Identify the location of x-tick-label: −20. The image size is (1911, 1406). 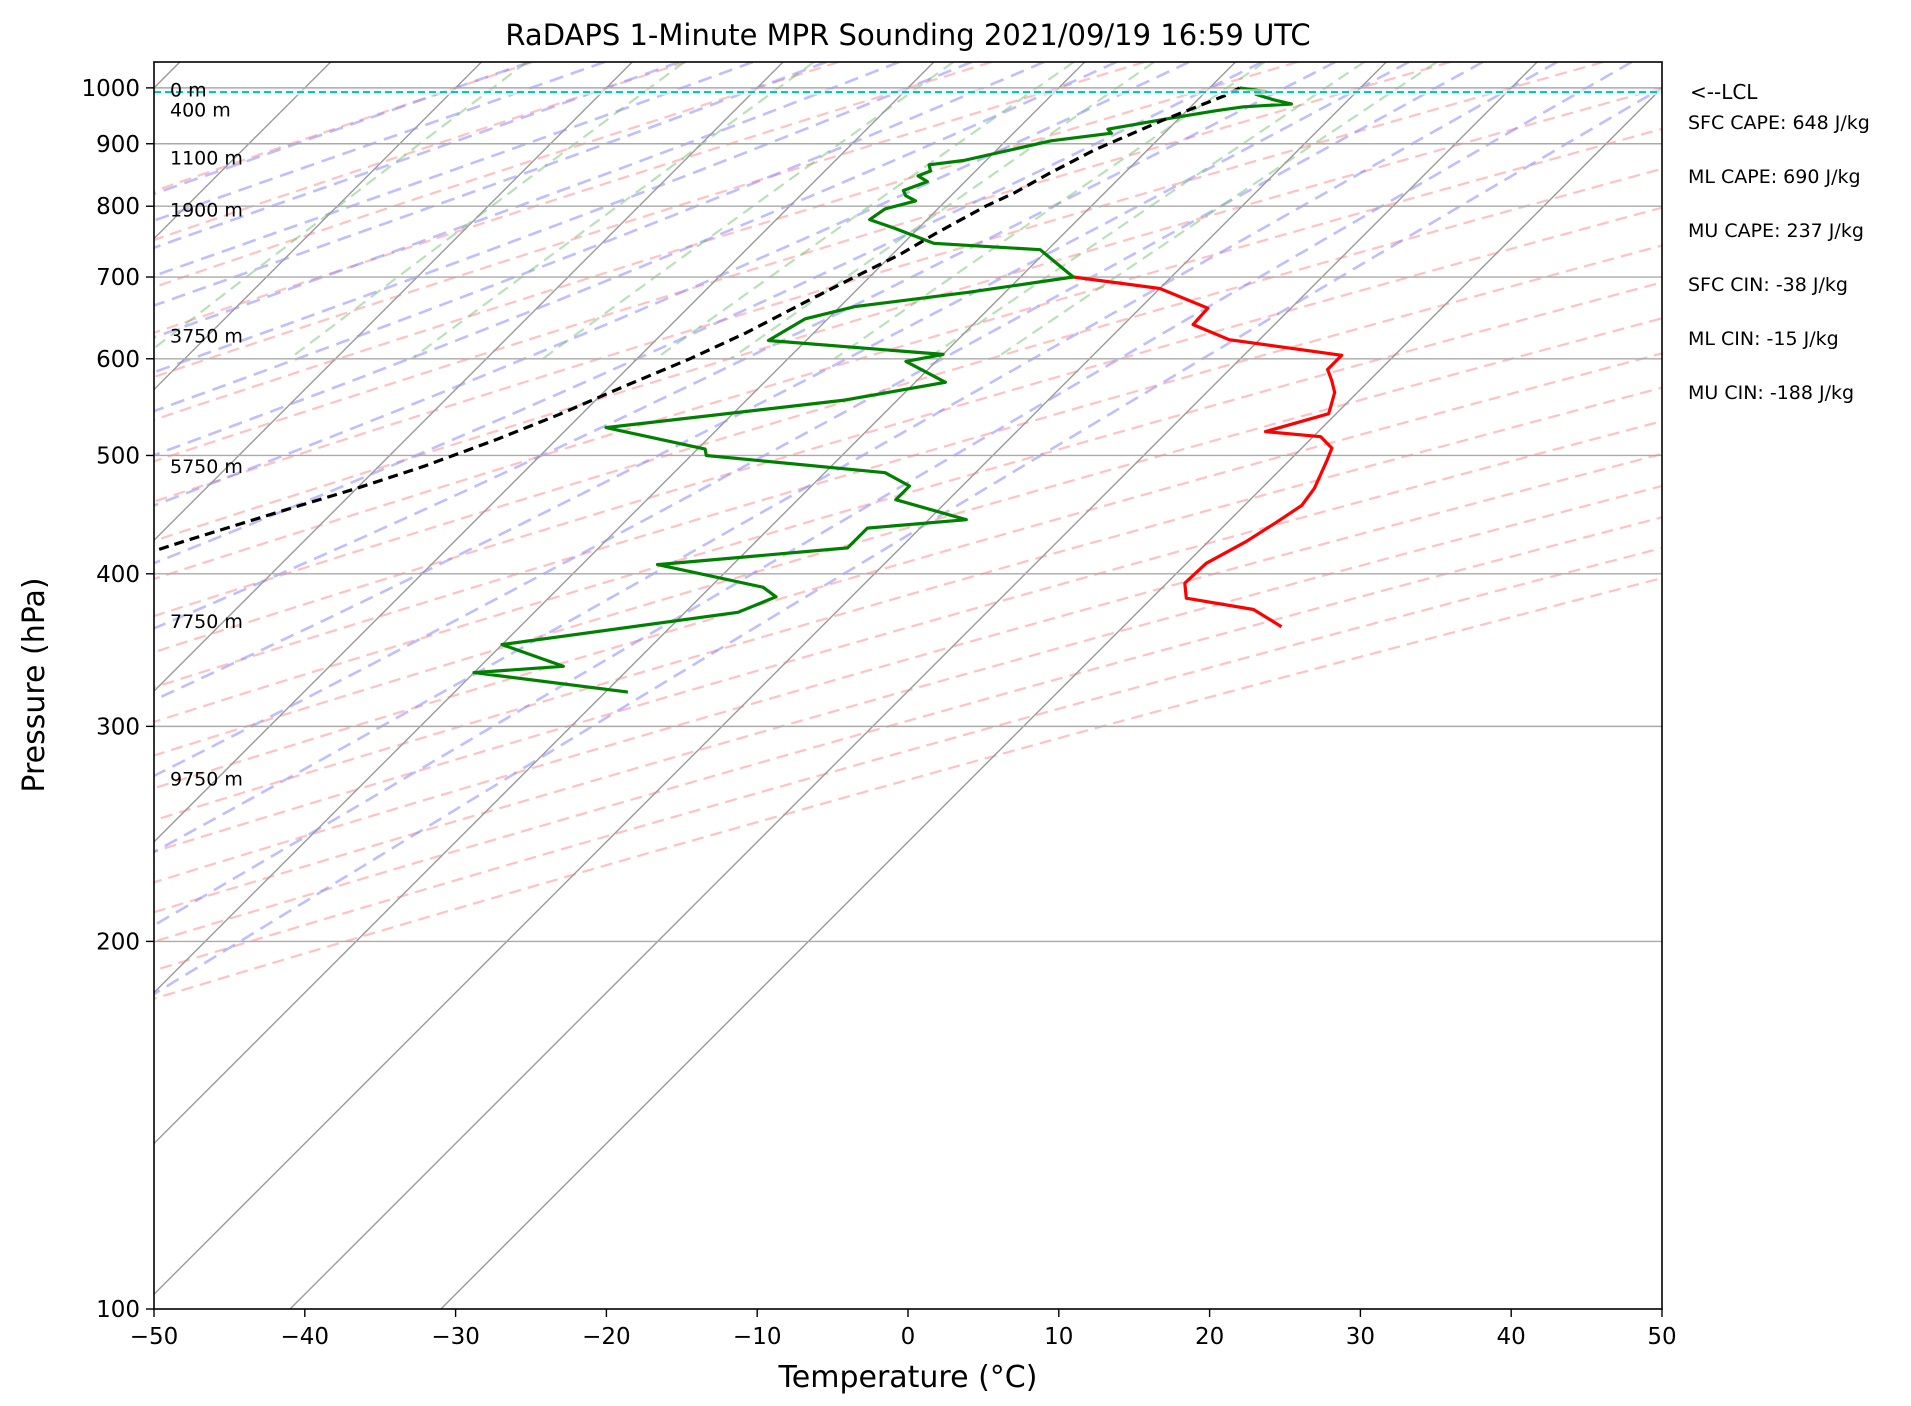
(606, 1337).